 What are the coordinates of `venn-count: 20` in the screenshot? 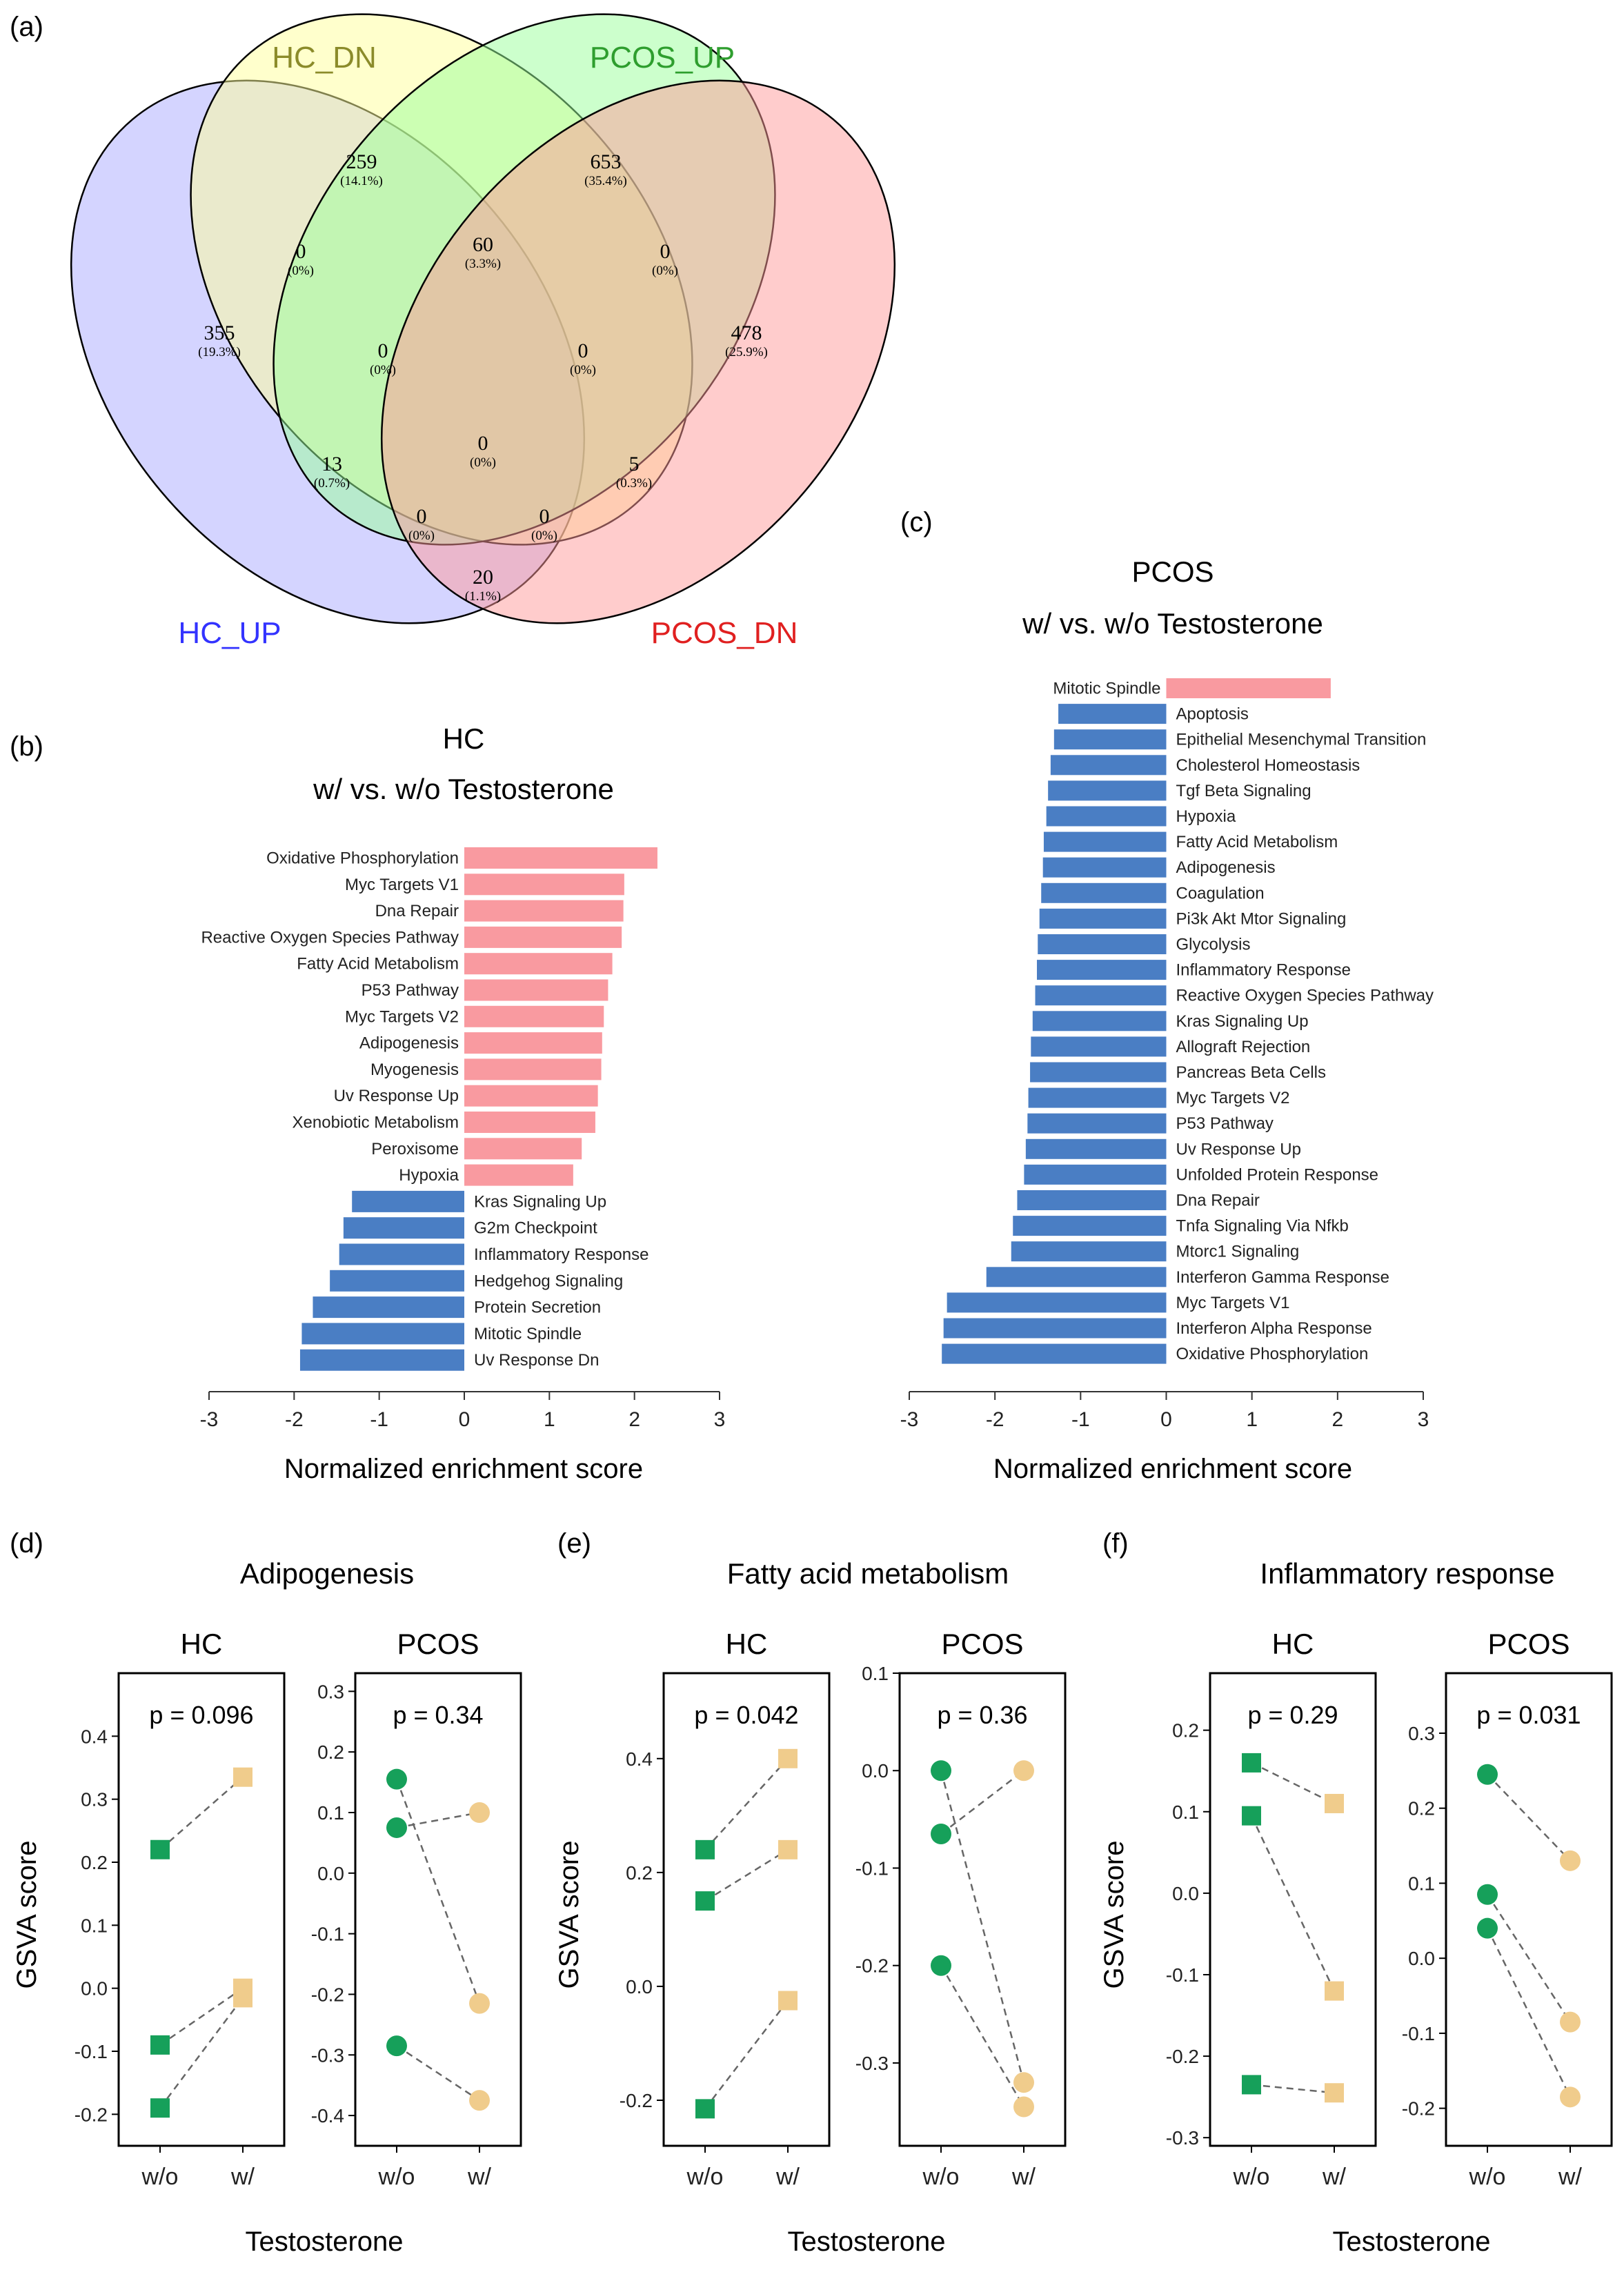 It's located at (483, 577).